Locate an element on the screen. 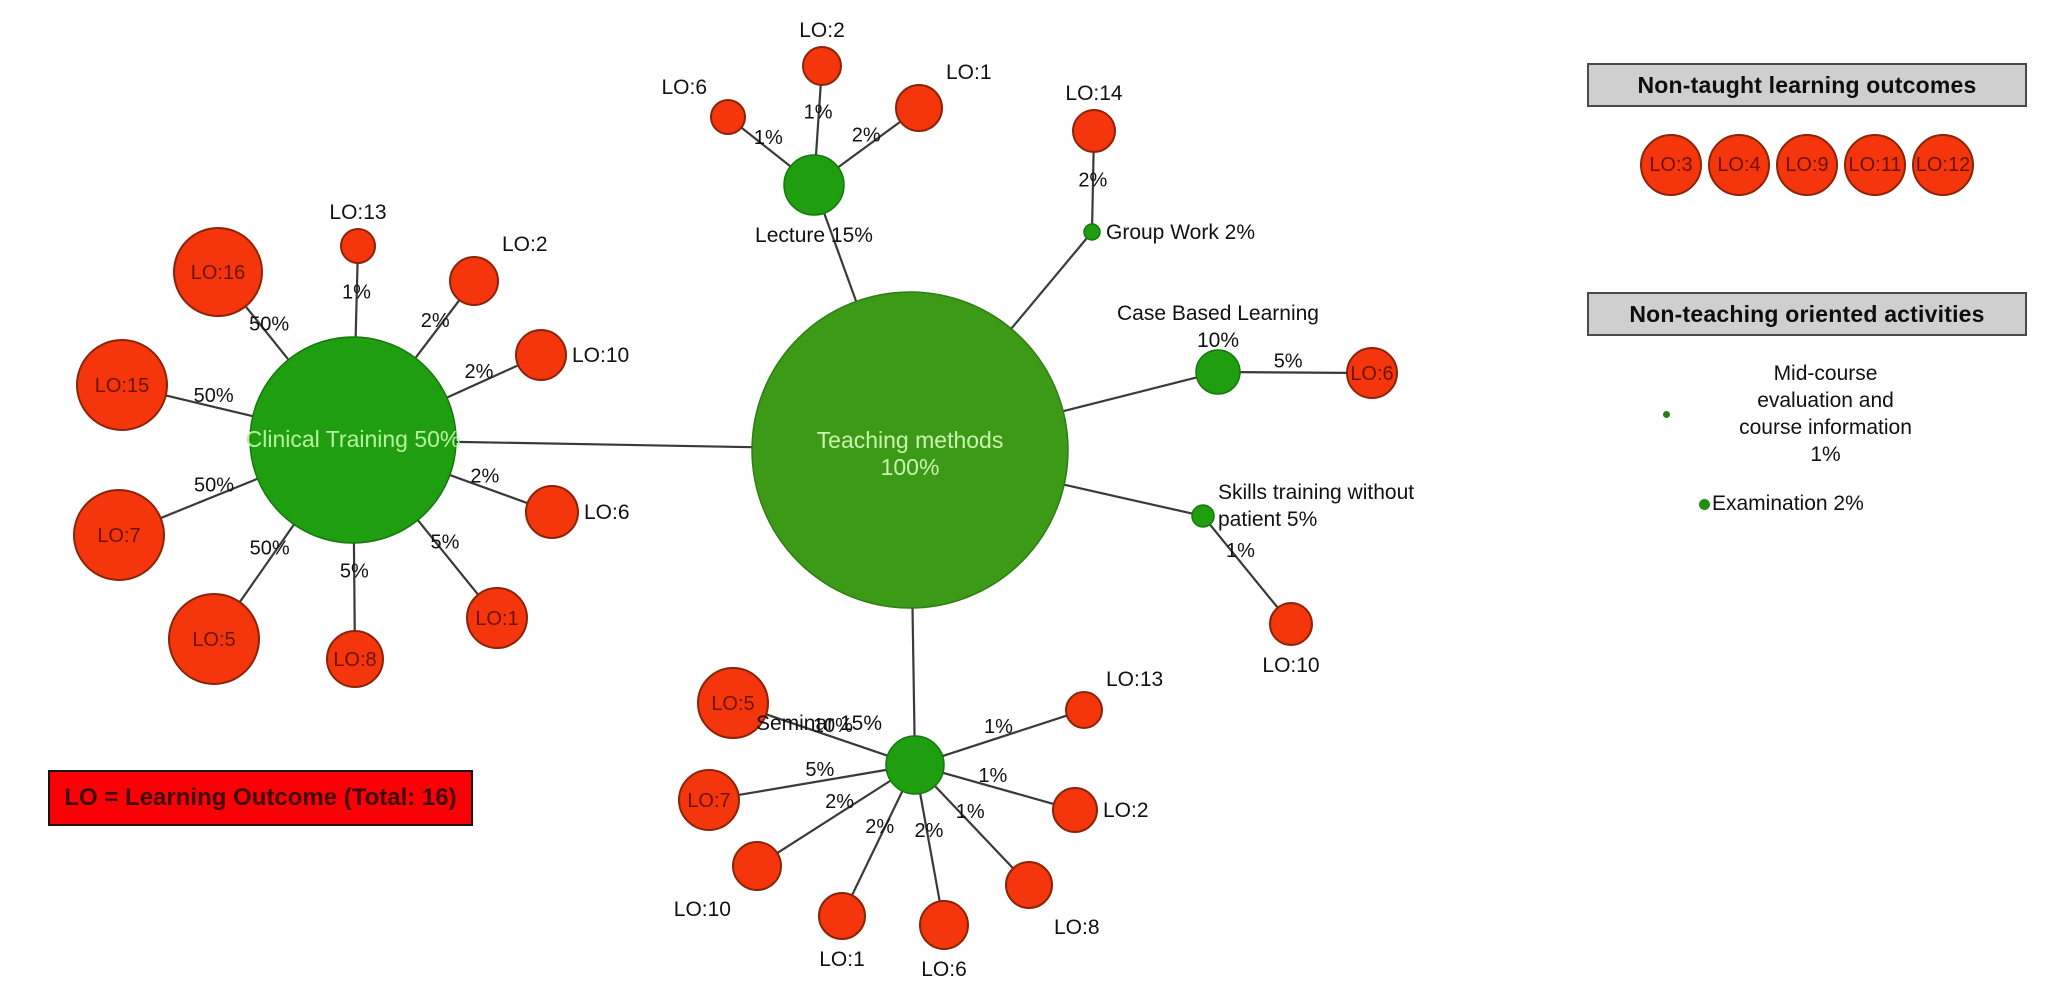  nonteaching-item-examination-label: Examination 2% is located at coordinates (1788, 503).